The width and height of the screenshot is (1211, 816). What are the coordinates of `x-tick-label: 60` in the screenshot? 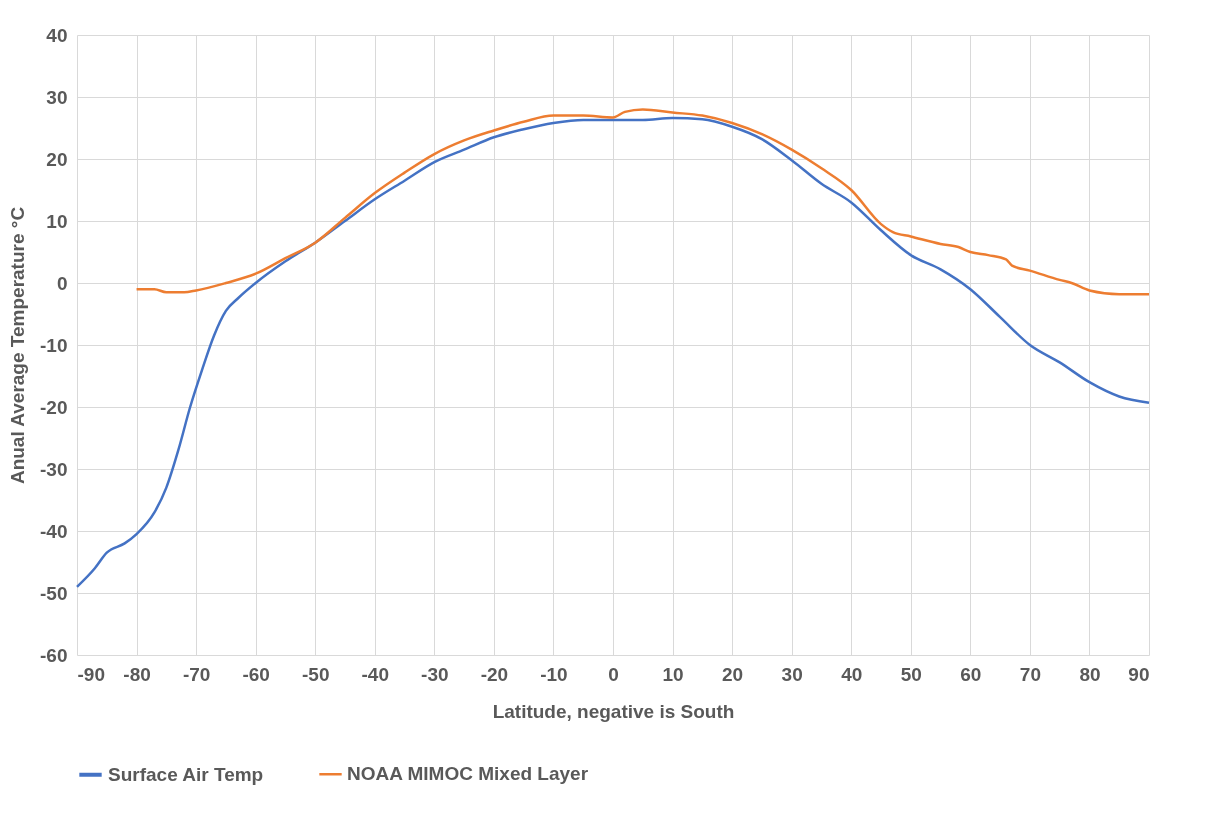 It's located at (971, 674).